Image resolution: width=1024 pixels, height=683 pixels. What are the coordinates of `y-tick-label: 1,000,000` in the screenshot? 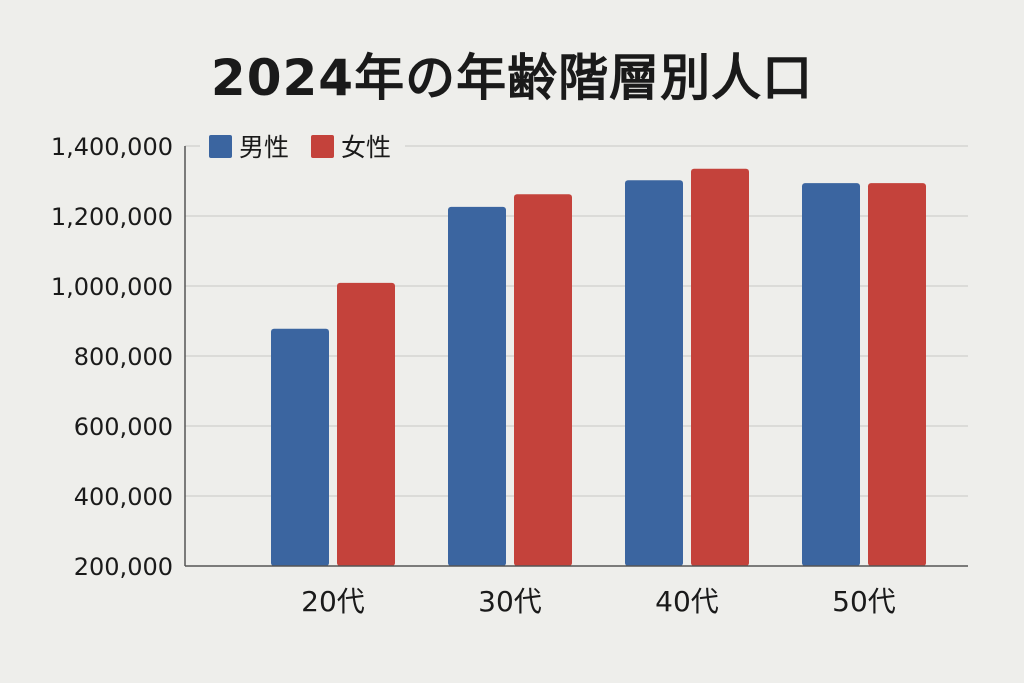 It's located at (112, 287).